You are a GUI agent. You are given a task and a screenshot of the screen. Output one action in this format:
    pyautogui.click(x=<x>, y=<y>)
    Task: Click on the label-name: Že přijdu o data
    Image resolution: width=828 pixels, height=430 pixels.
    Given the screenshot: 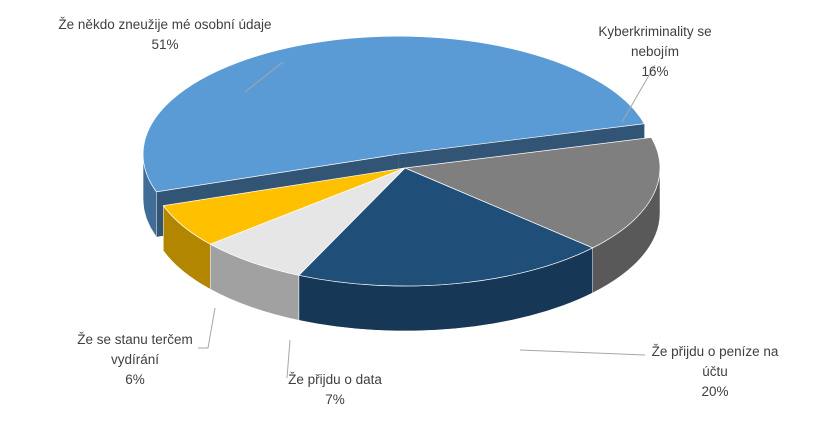 What is the action you would take?
    pyautogui.click(x=335, y=379)
    